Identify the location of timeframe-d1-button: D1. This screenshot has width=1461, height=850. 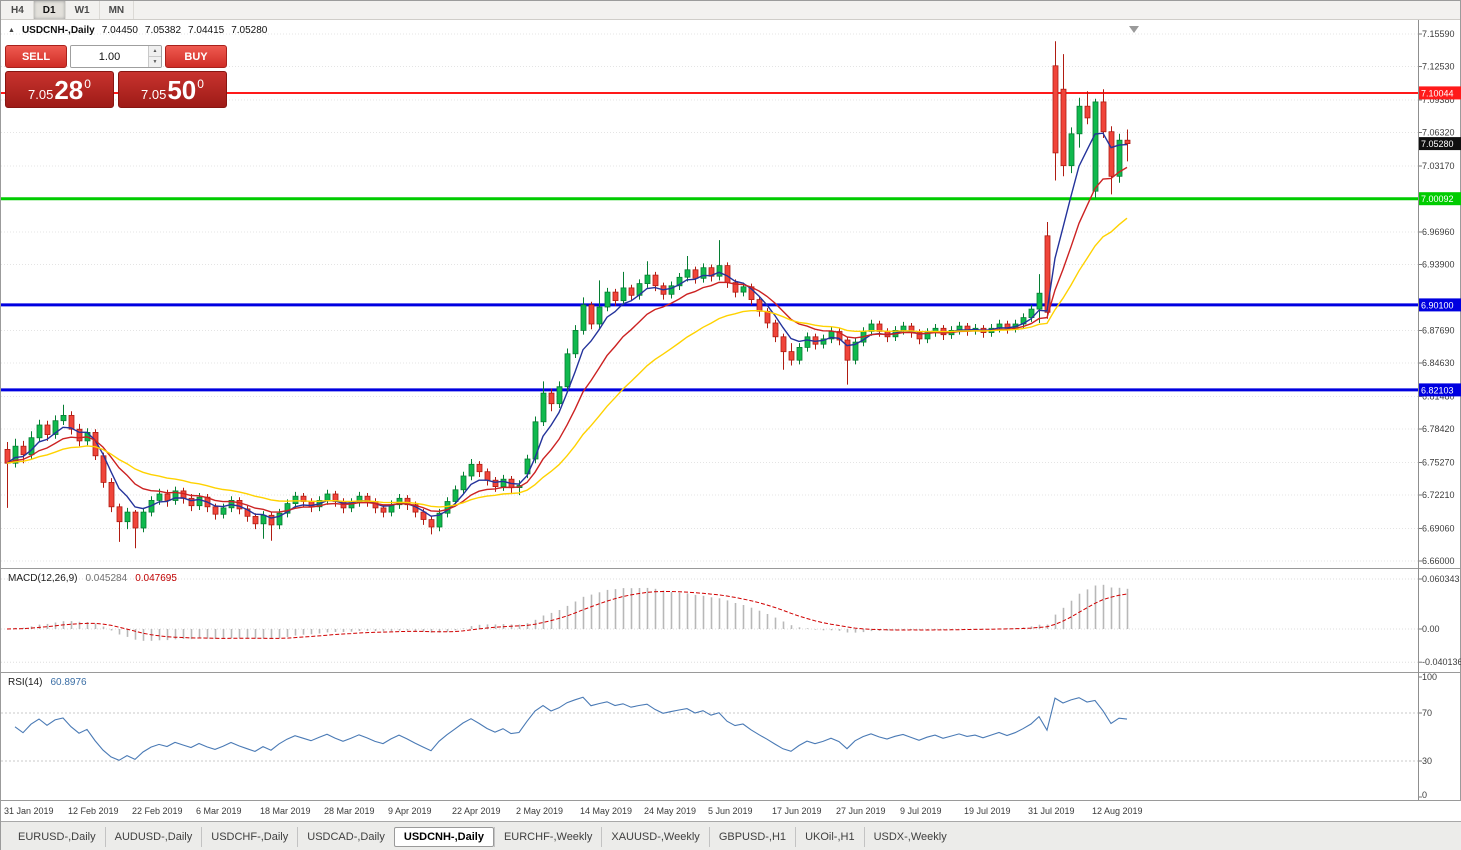
(49, 10).